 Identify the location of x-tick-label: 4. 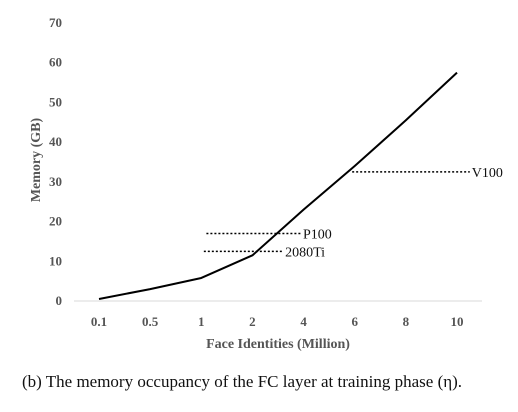
(303, 321).